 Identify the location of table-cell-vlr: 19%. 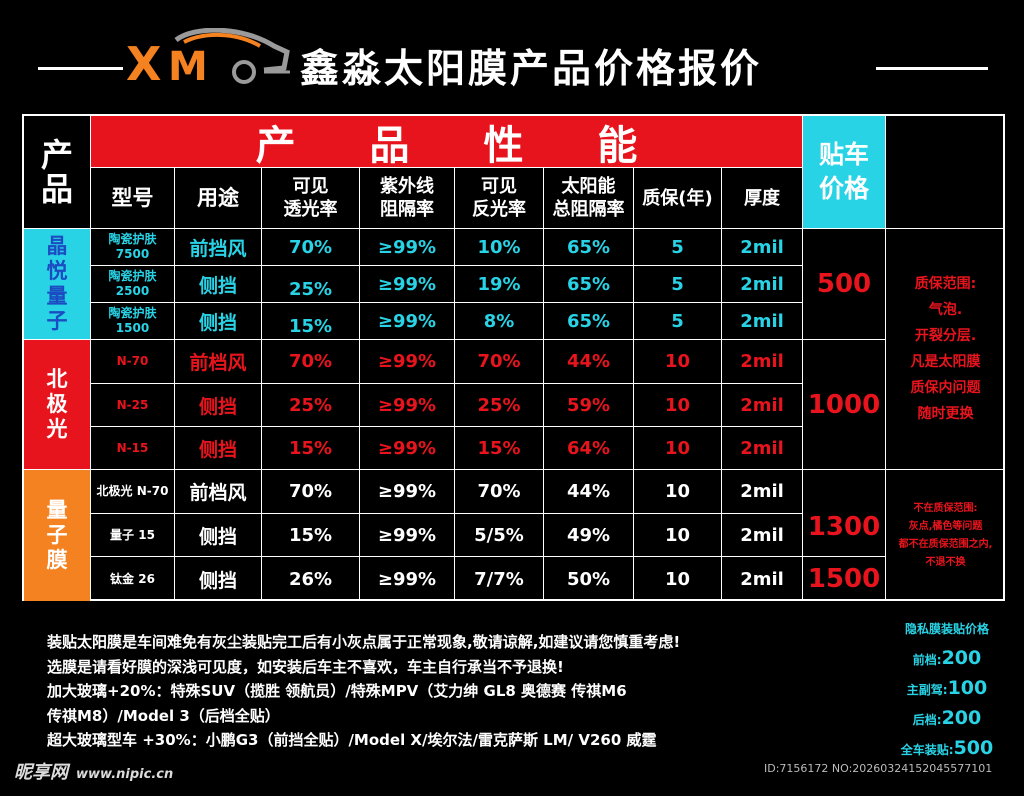
(499, 284).